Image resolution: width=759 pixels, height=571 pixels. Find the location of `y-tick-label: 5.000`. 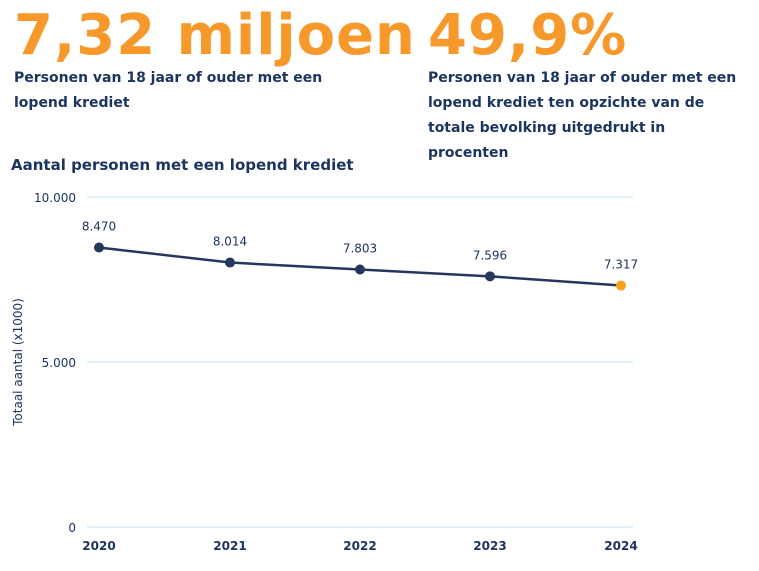

y-tick-label: 5.000 is located at coordinates (59, 363).